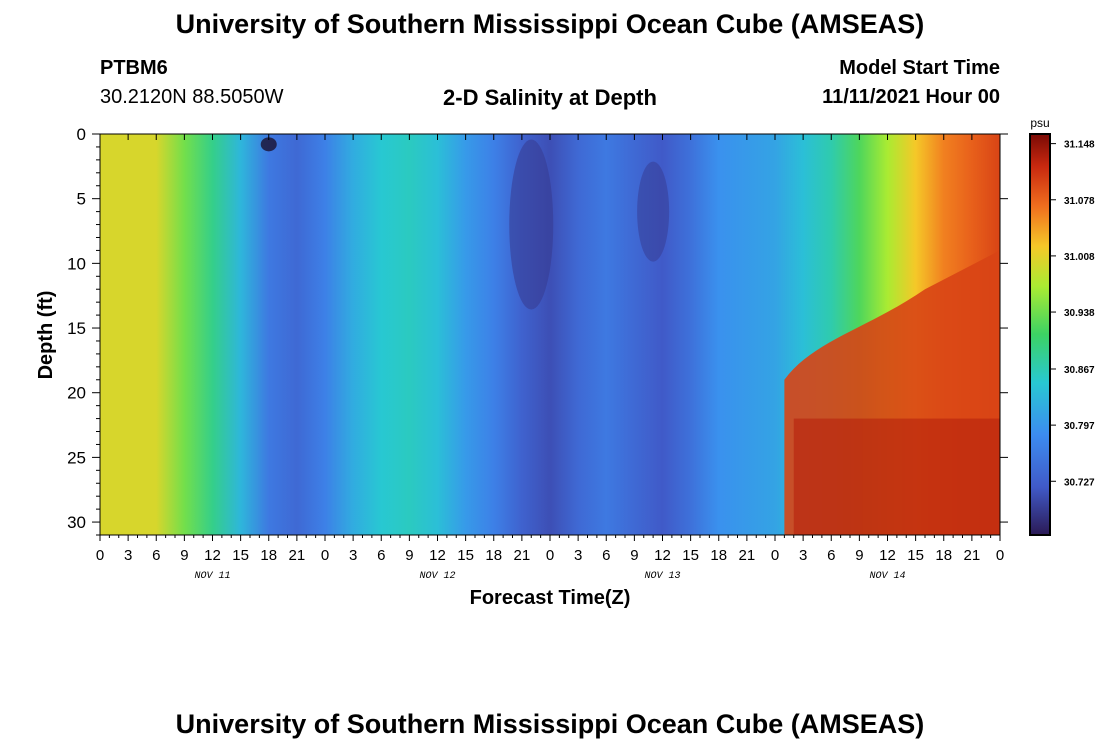 This screenshot has width=1100, height=750. What do you see at coordinates (550, 598) in the screenshot?
I see `x-axis-label: Forecast Time(Z)` at bounding box center [550, 598].